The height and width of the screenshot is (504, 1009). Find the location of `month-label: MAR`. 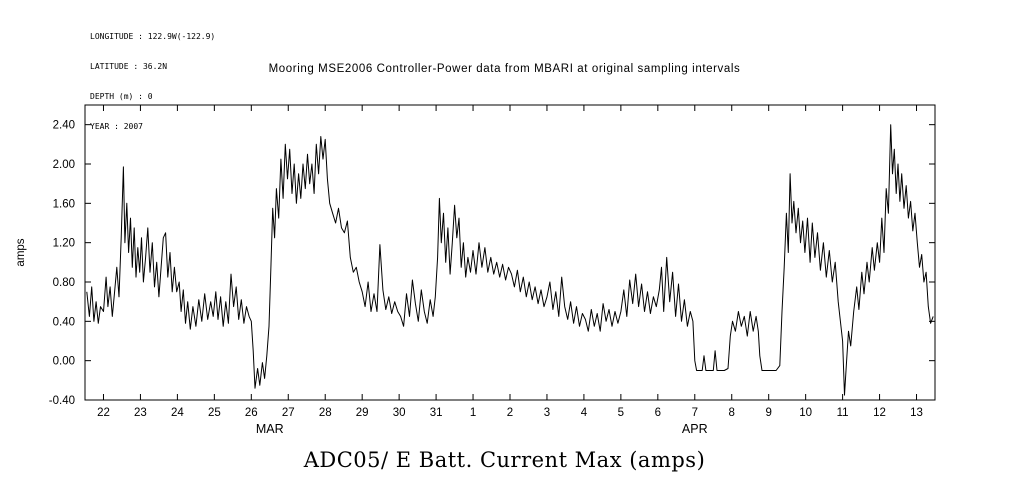

month-label: MAR is located at coordinates (270, 429).